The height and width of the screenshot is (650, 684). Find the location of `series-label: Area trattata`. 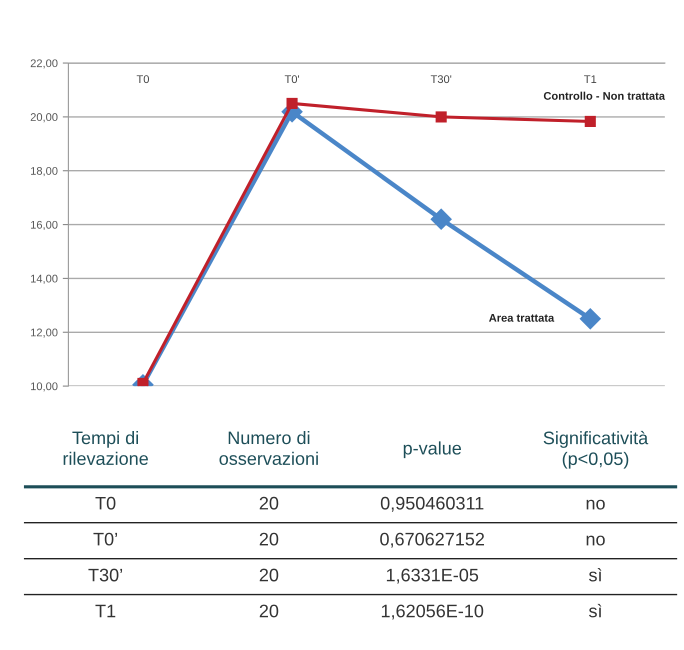

series-label: Area trattata is located at coordinates (521, 318).